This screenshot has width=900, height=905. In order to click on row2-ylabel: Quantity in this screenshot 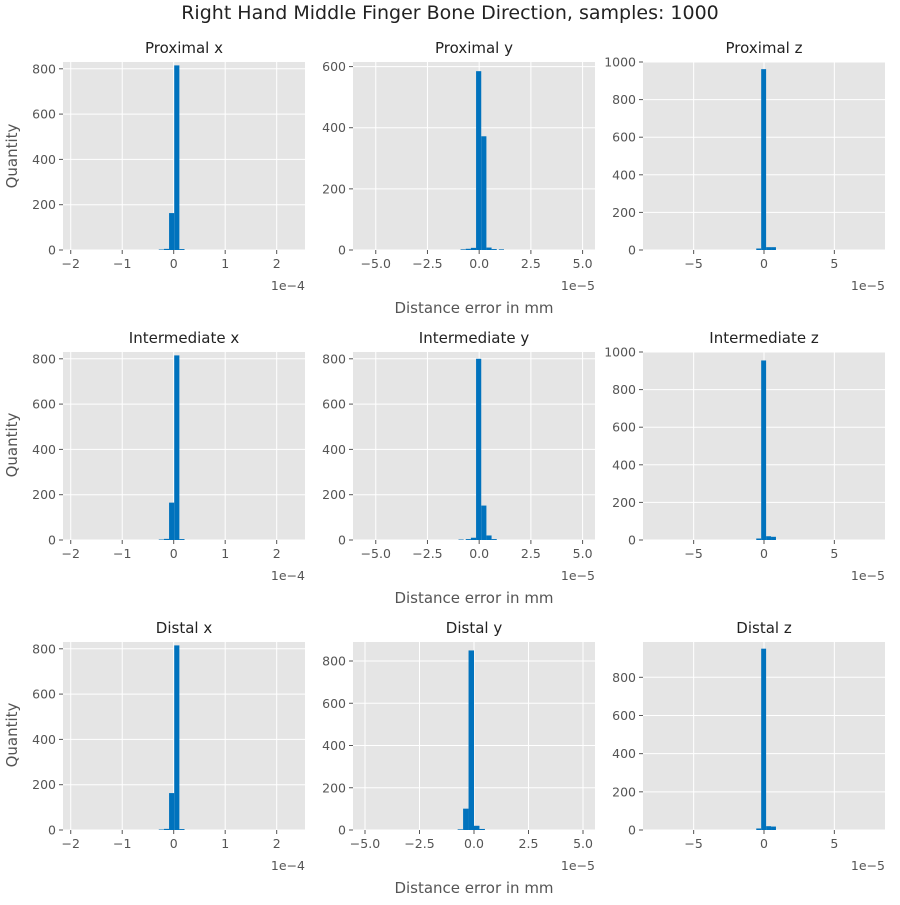, I will do `click(12, 444)`.